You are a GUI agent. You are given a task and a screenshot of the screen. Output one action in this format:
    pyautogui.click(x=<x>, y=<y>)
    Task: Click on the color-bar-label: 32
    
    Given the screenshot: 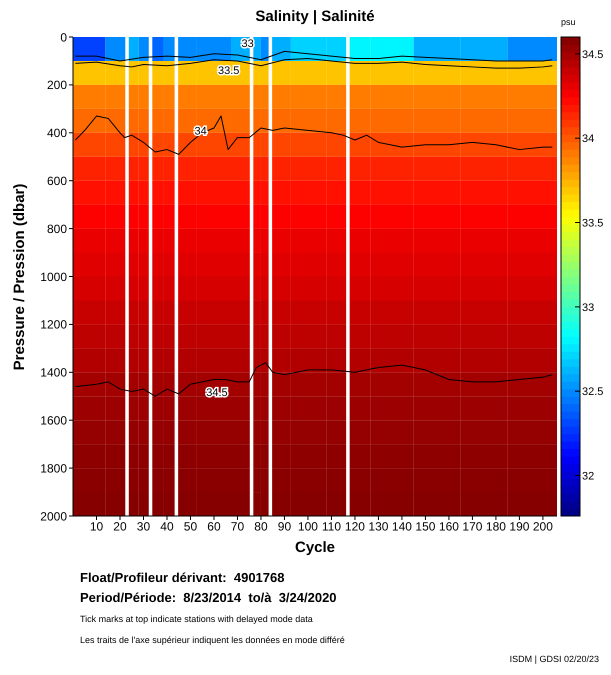 What is the action you would take?
    pyautogui.click(x=588, y=476)
    